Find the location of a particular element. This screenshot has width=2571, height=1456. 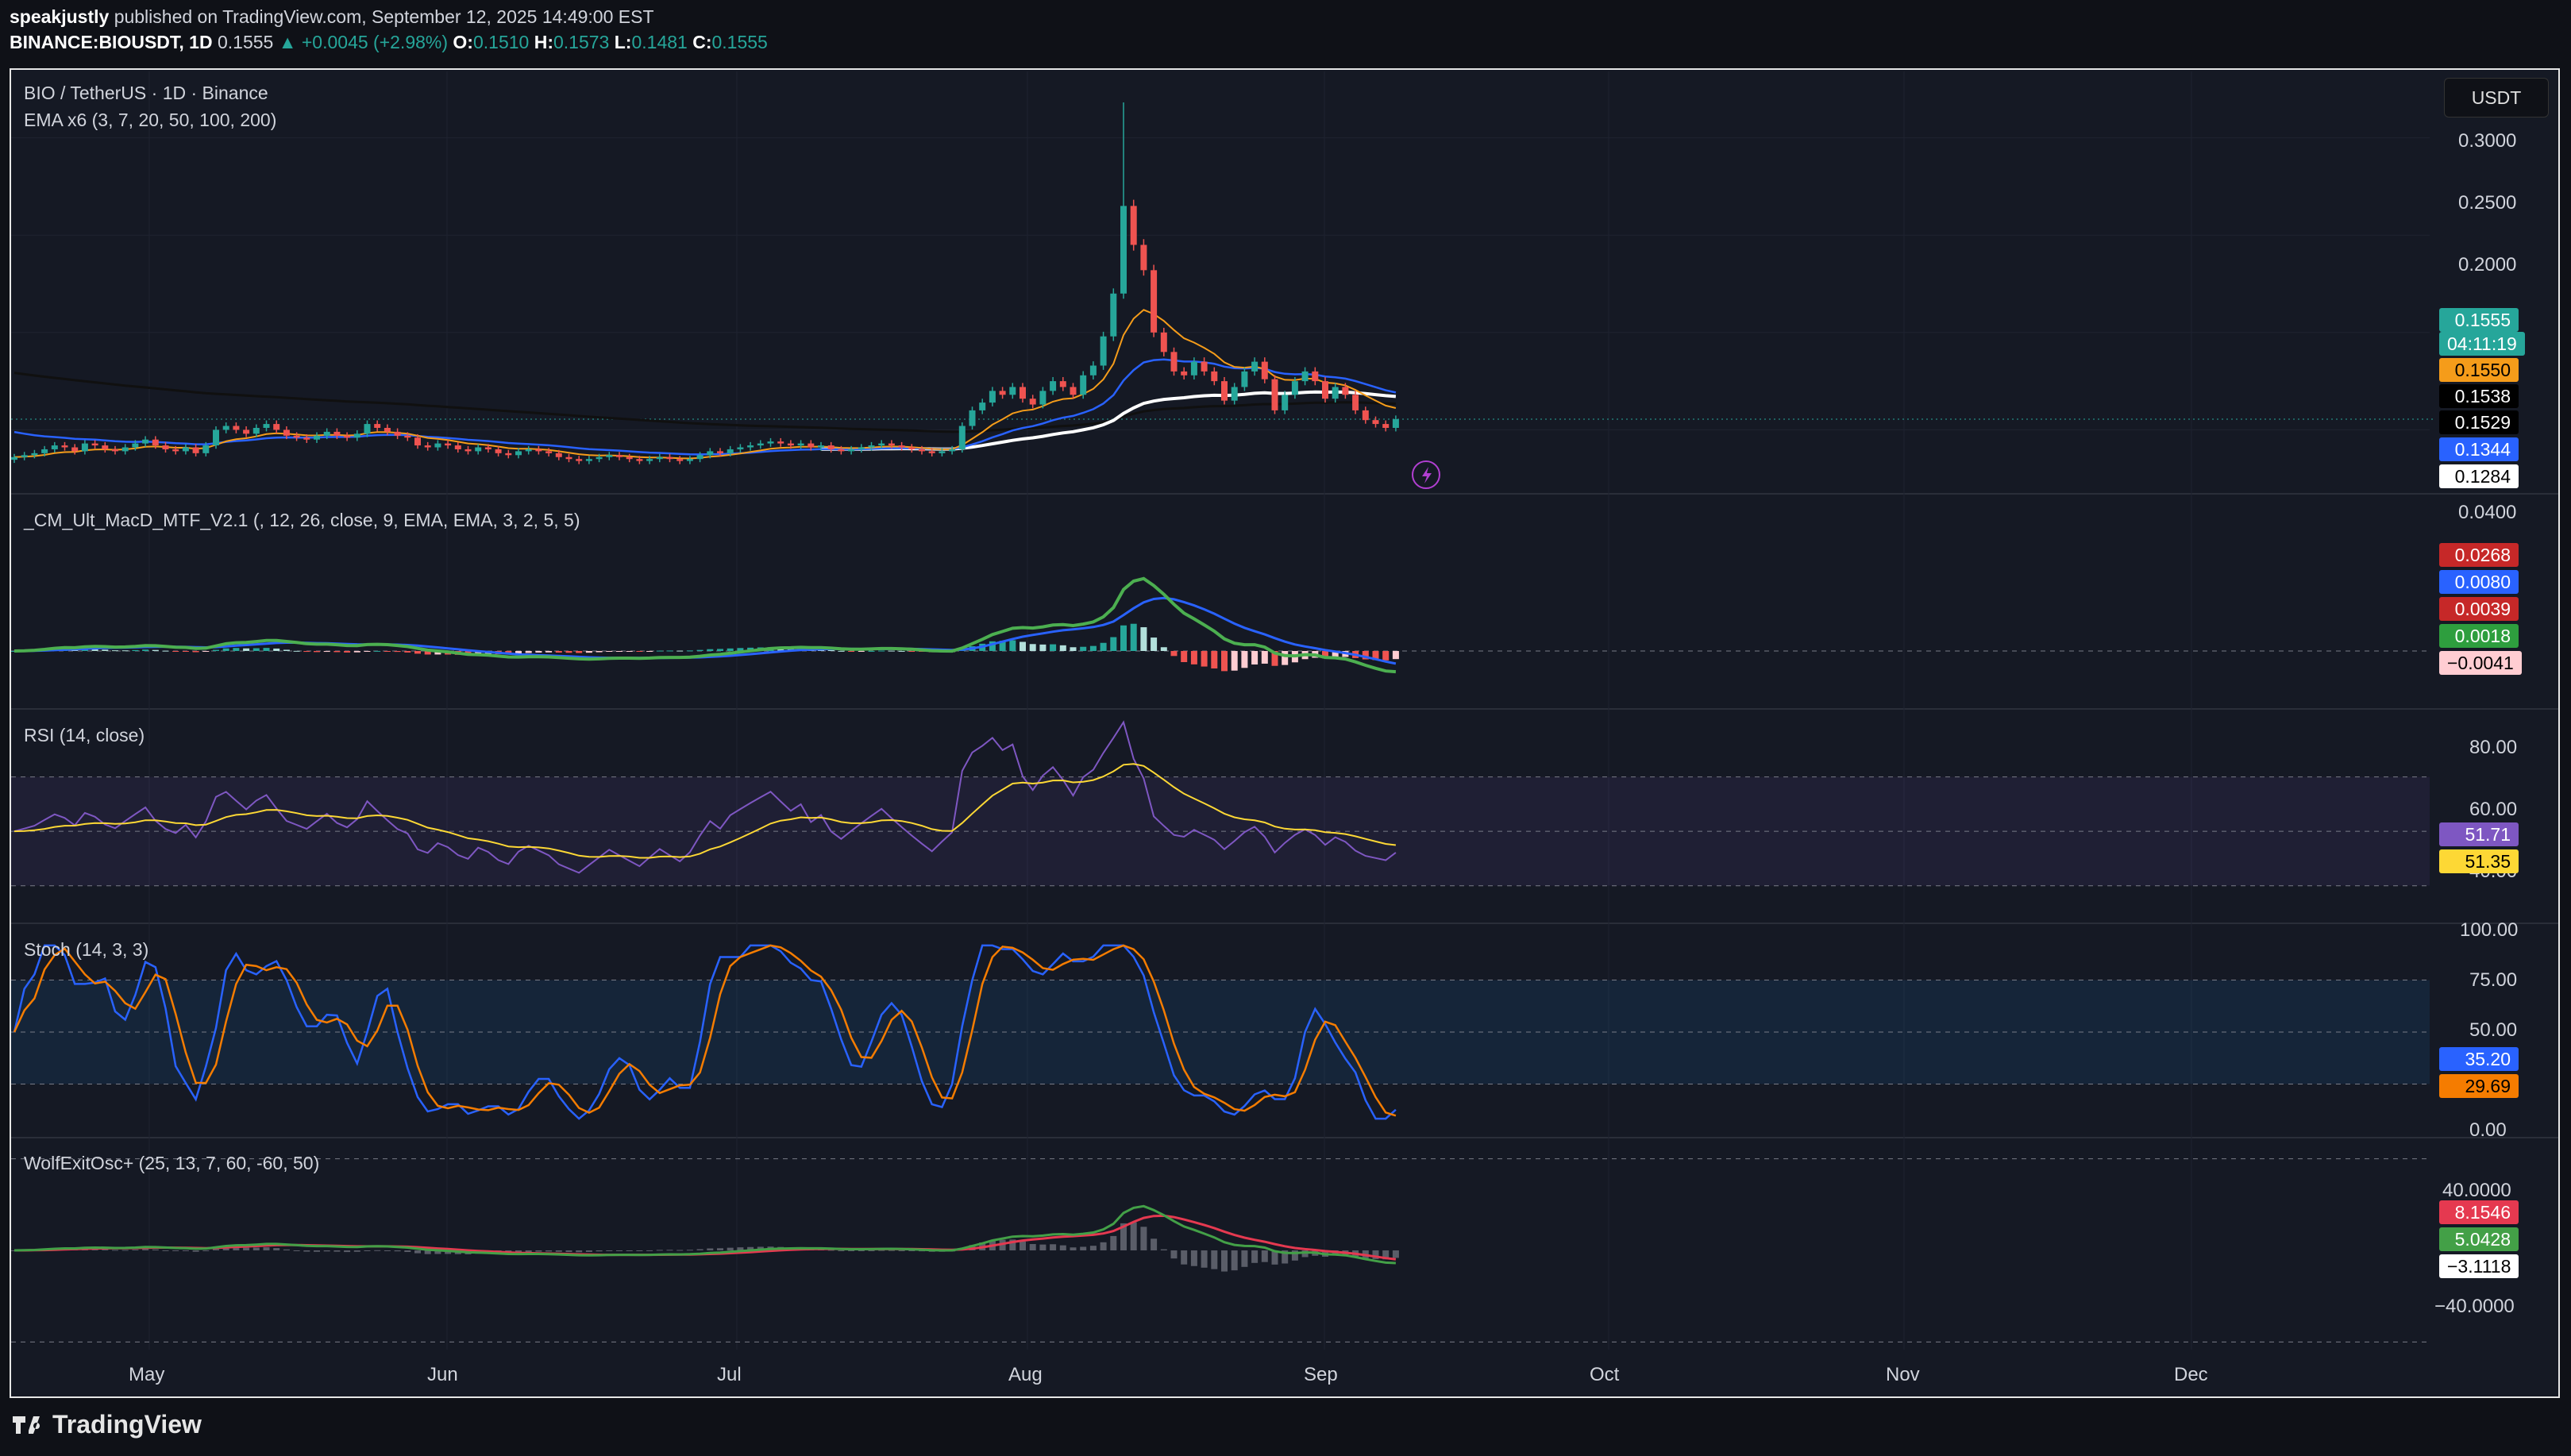

ema-legend: EMA x6 (3, 7, 20, 50, 100, 200) is located at coordinates (150, 120).